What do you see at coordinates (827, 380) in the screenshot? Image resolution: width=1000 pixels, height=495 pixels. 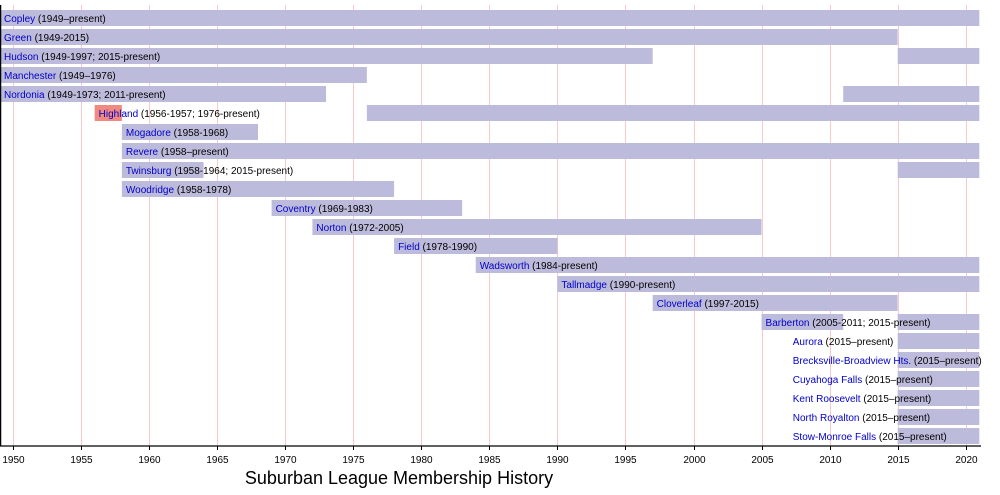 I see `school-link: Cuyahoga Falls` at bounding box center [827, 380].